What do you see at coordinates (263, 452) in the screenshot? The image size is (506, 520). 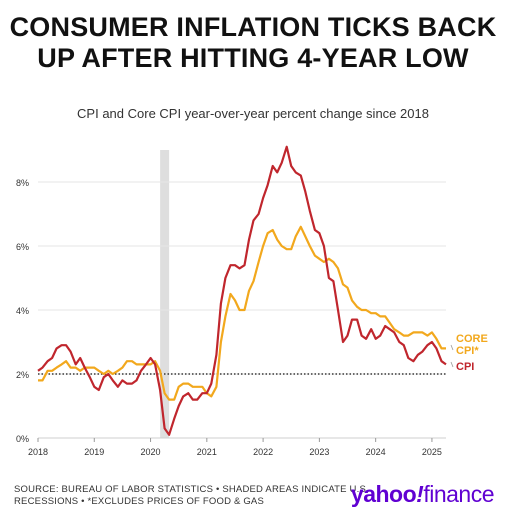 I see `x-tick-label: 2022` at bounding box center [263, 452].